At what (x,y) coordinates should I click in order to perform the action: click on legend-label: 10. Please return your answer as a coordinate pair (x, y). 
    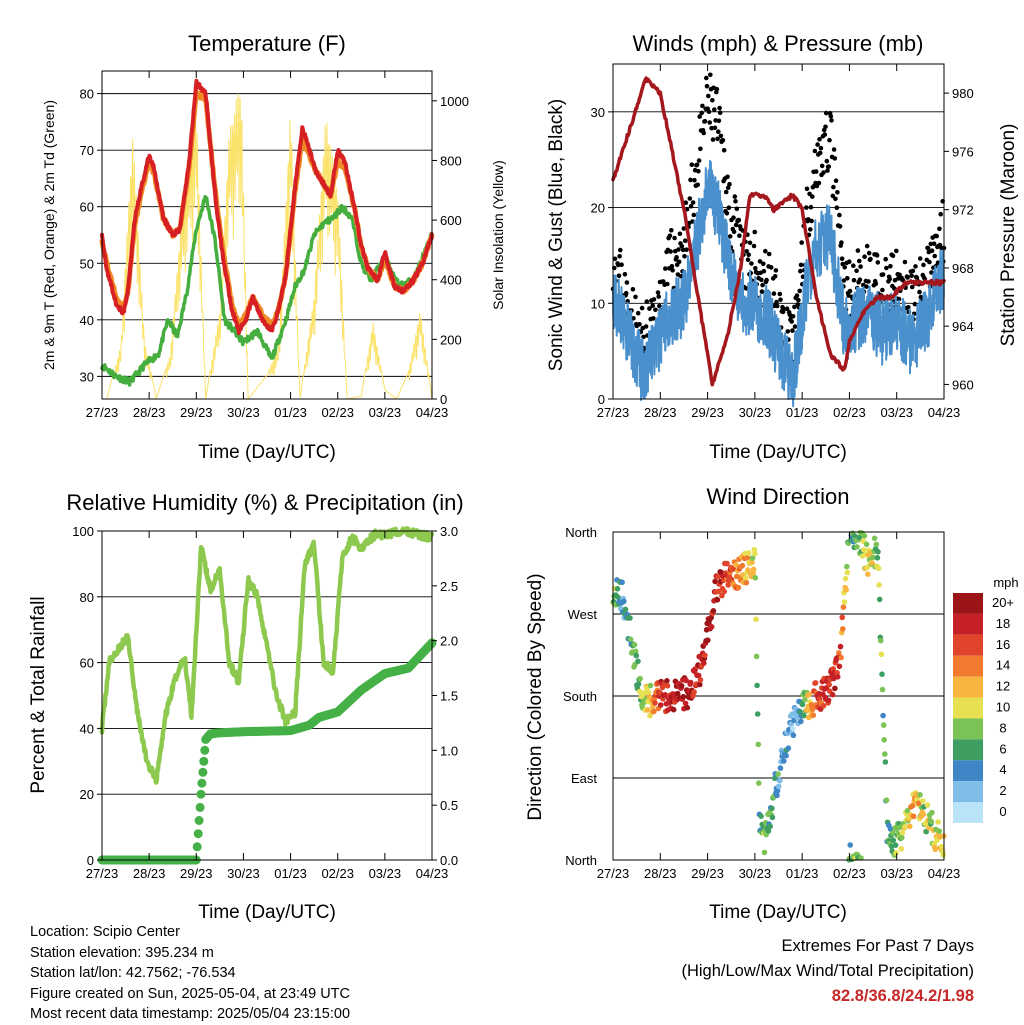
    Looking at the image, I should click on (1003, 707).